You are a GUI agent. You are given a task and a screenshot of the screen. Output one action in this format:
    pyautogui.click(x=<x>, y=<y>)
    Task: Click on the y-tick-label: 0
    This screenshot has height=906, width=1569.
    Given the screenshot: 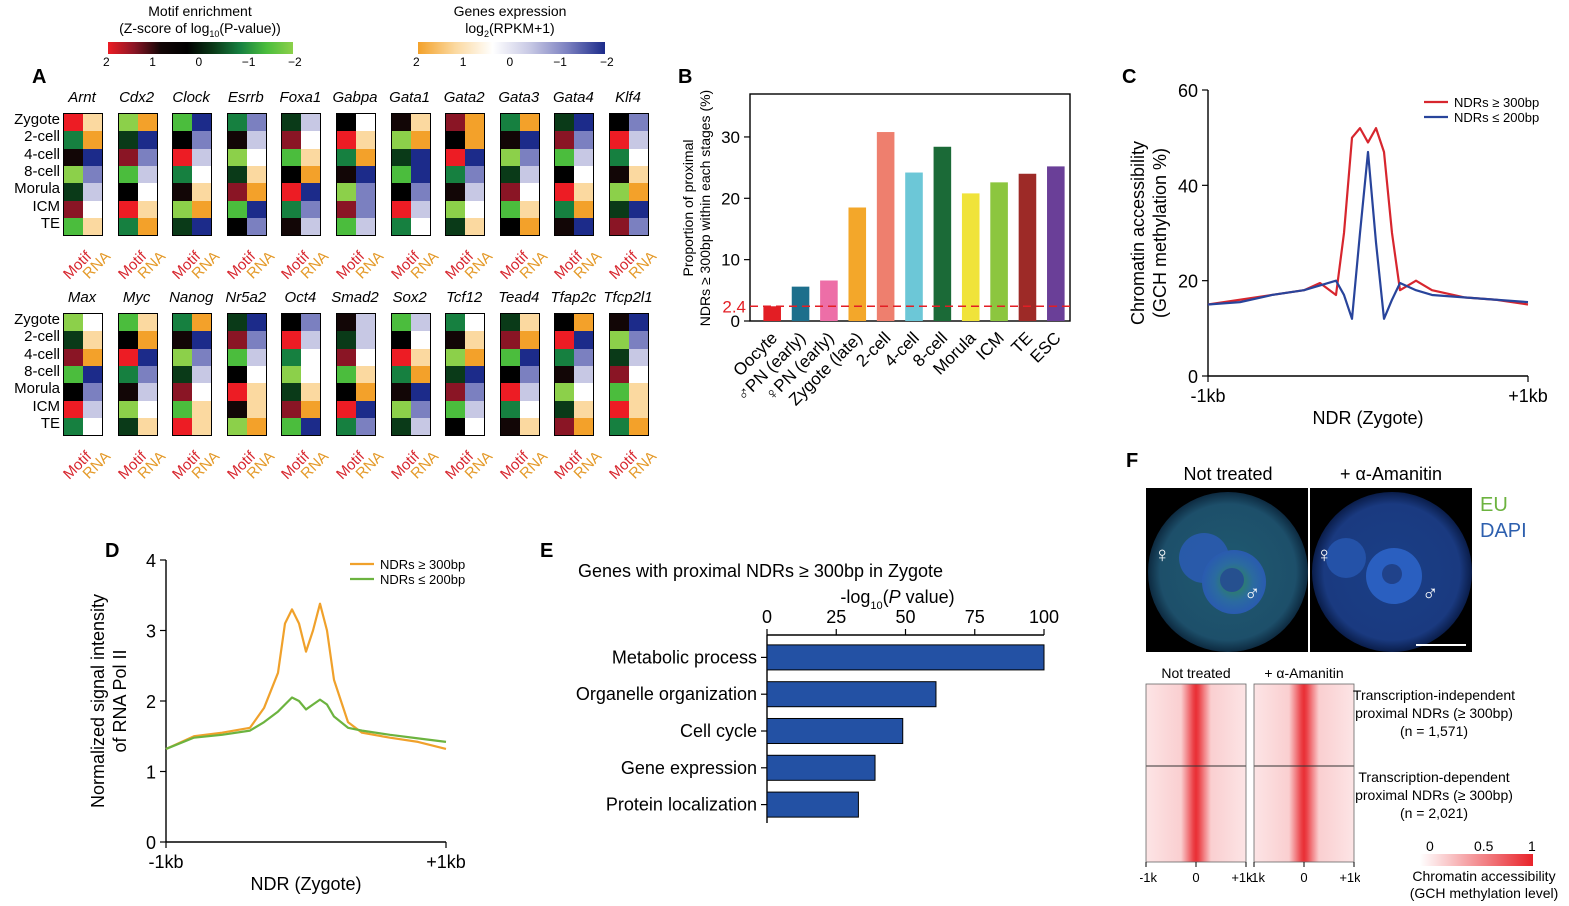 What is the action you would take?
    pyautogui.click(x=735, y=321)
    